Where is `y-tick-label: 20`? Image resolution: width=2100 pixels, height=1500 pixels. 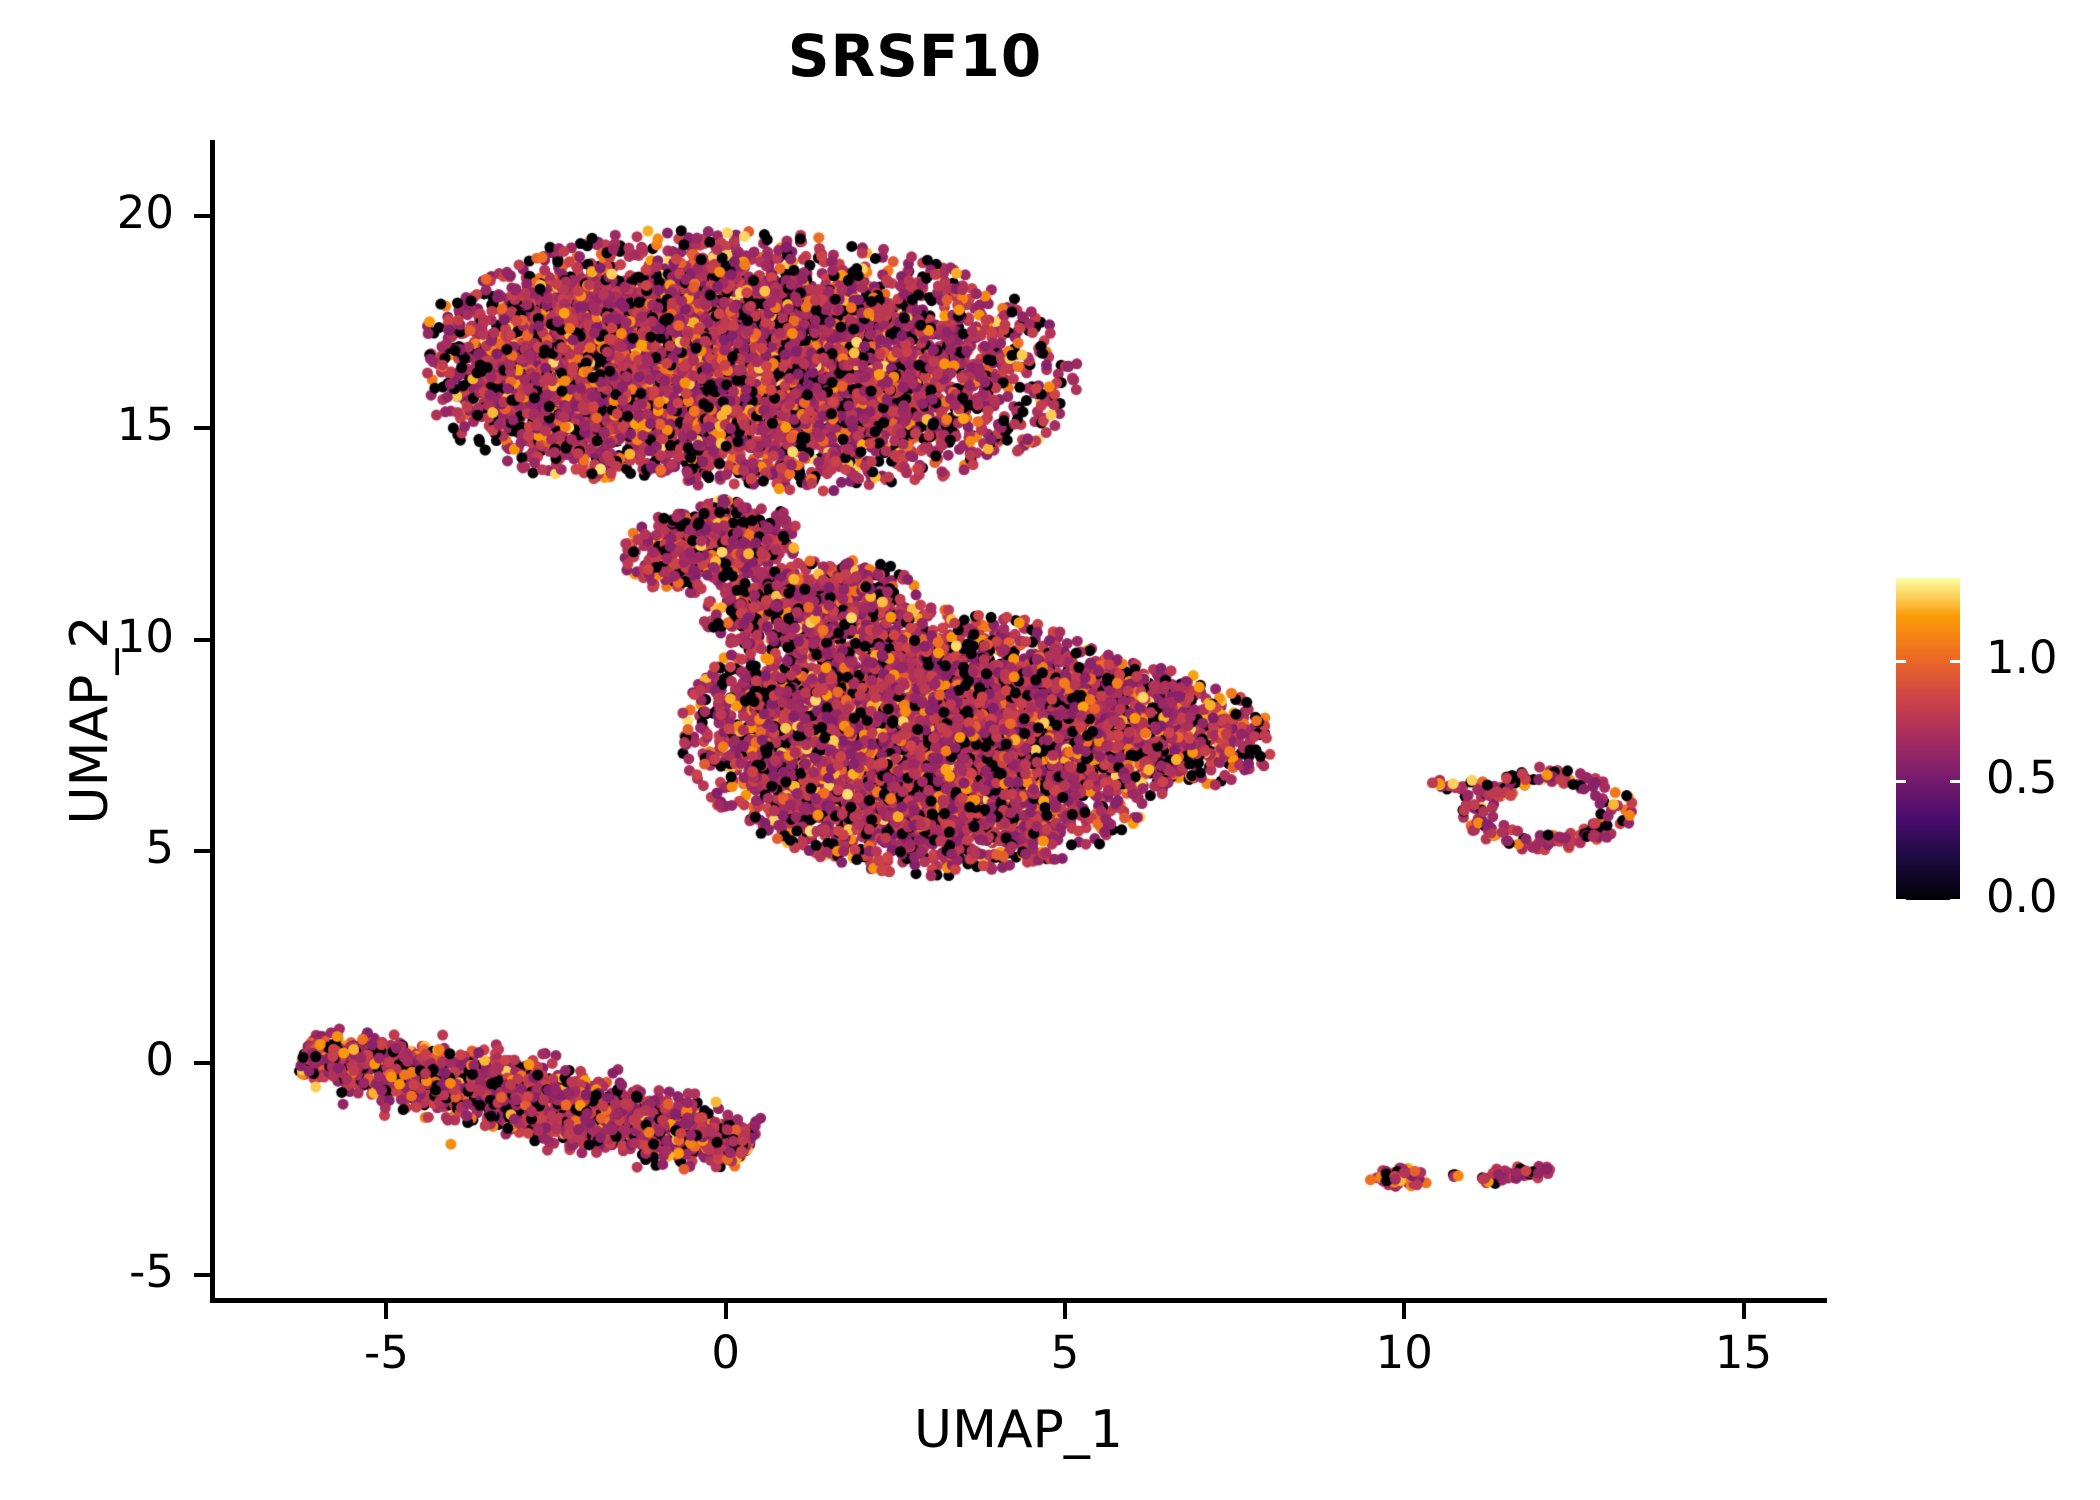
y-tick-label: 20 is located at coordinates (145, 213).